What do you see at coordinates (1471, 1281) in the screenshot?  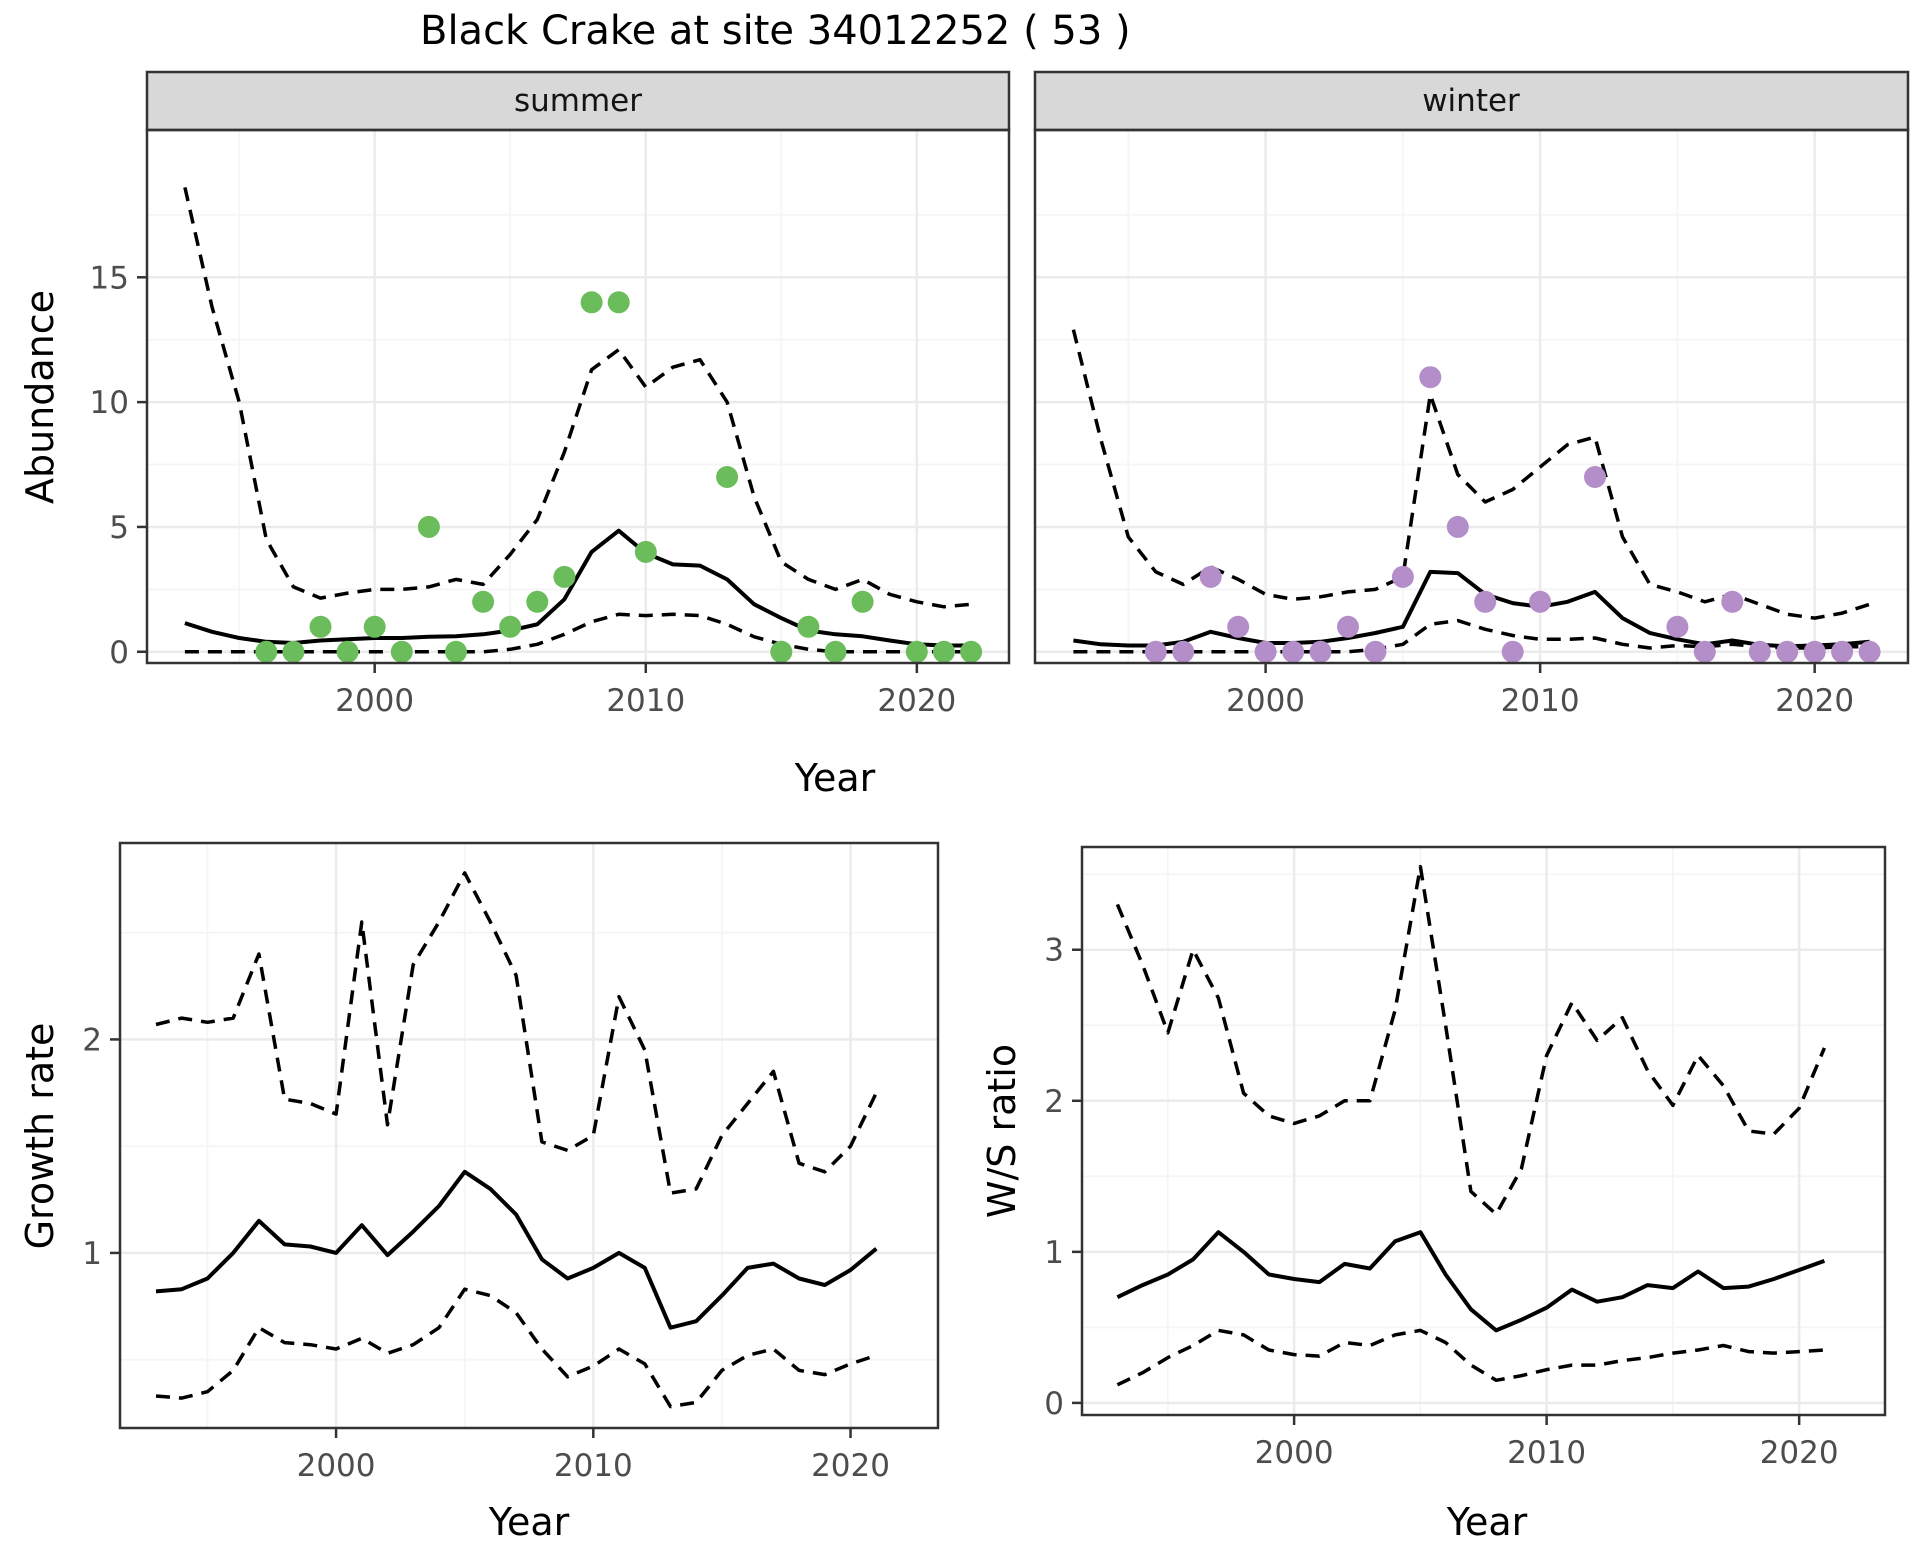 I see `series-W-S-ratio` at bounding box center [1471, 1281].